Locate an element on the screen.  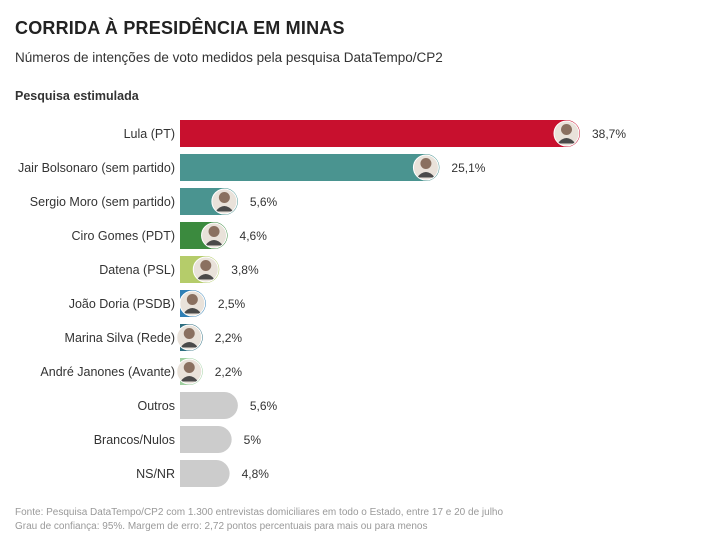
bar-outros is located at coordinates (209, 405).